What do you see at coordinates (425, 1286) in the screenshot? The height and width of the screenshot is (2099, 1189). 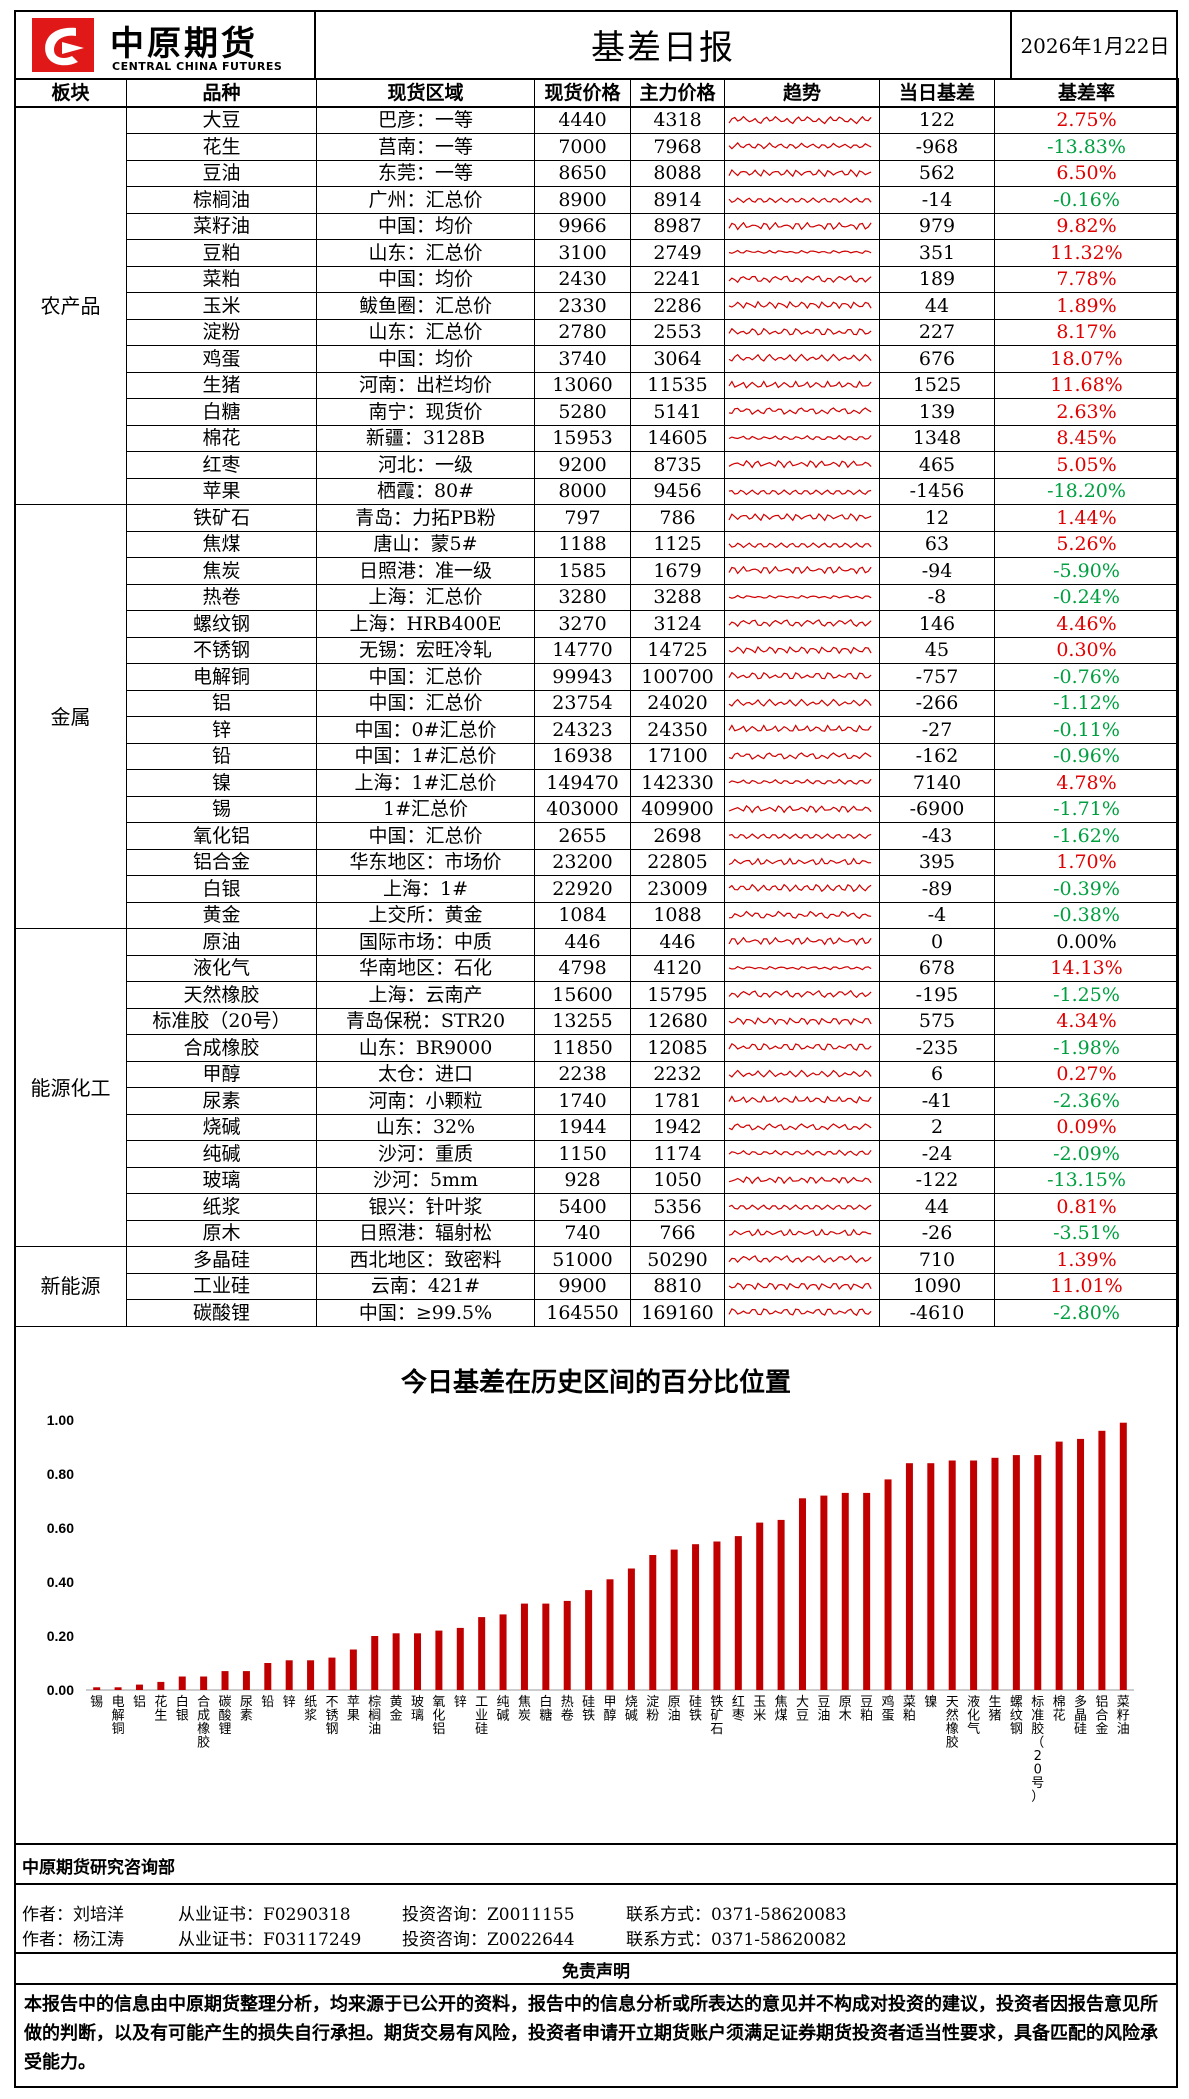 I see `region-cell: 云南：421#` at bounding box center [425, 1286].